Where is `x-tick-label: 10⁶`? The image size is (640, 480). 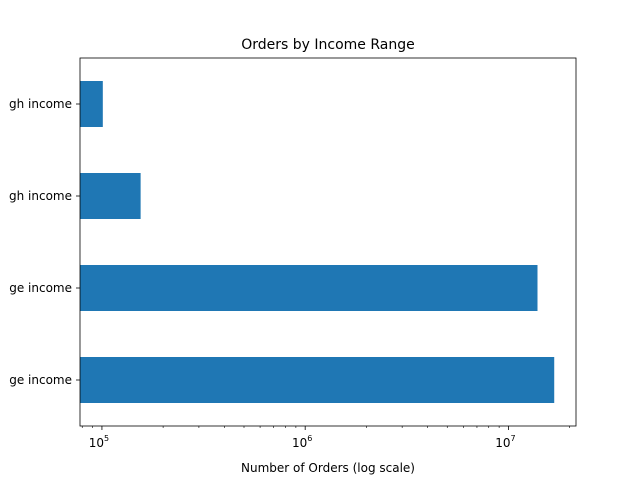
x-tick-label: 10⁶ is located at coordinates (302, 442).